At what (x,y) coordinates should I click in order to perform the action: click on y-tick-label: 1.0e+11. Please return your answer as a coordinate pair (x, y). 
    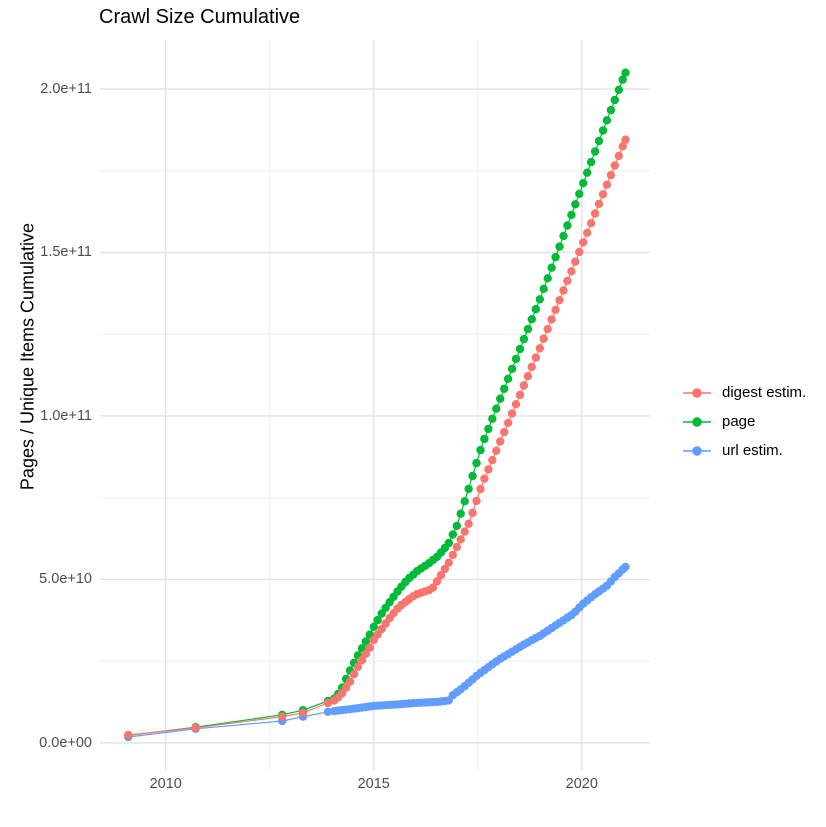
    Looking at the image, I should click on (66, 415).